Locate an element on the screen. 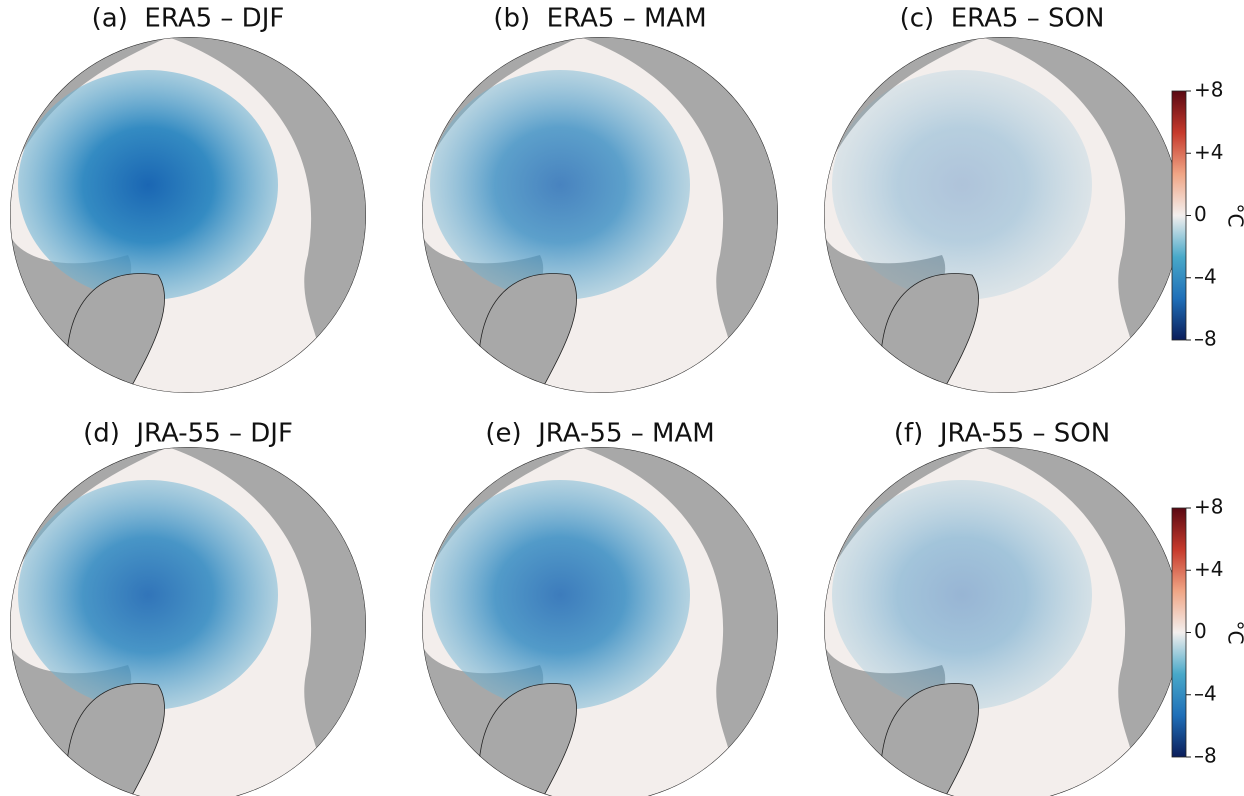 The image size is (1244, 796). panel-title: (f) JRA-55 – SON is located at coordinates (1002, 434).